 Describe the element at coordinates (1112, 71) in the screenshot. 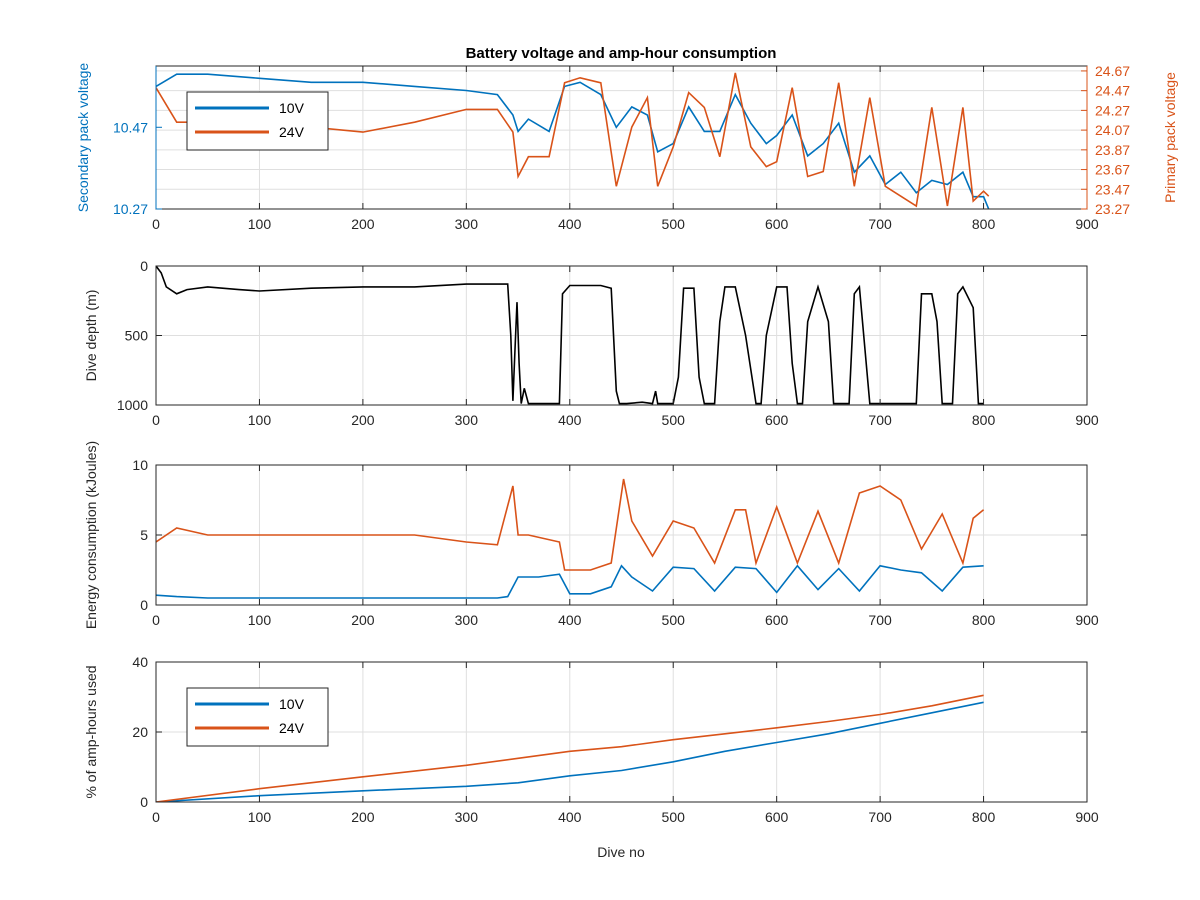

I see `y-right-tick-label: 24.67` at that location.